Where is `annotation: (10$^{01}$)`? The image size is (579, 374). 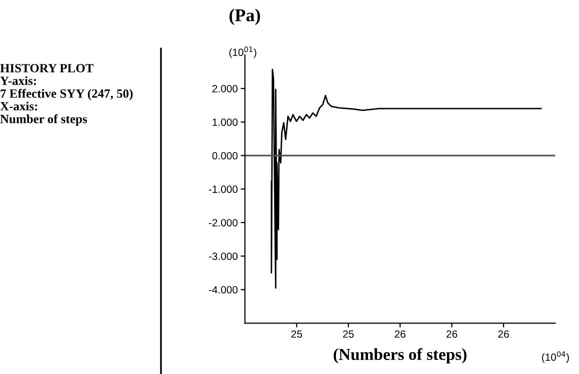 annotation: (10$^{01}$) is located at coordinates (242, 52).